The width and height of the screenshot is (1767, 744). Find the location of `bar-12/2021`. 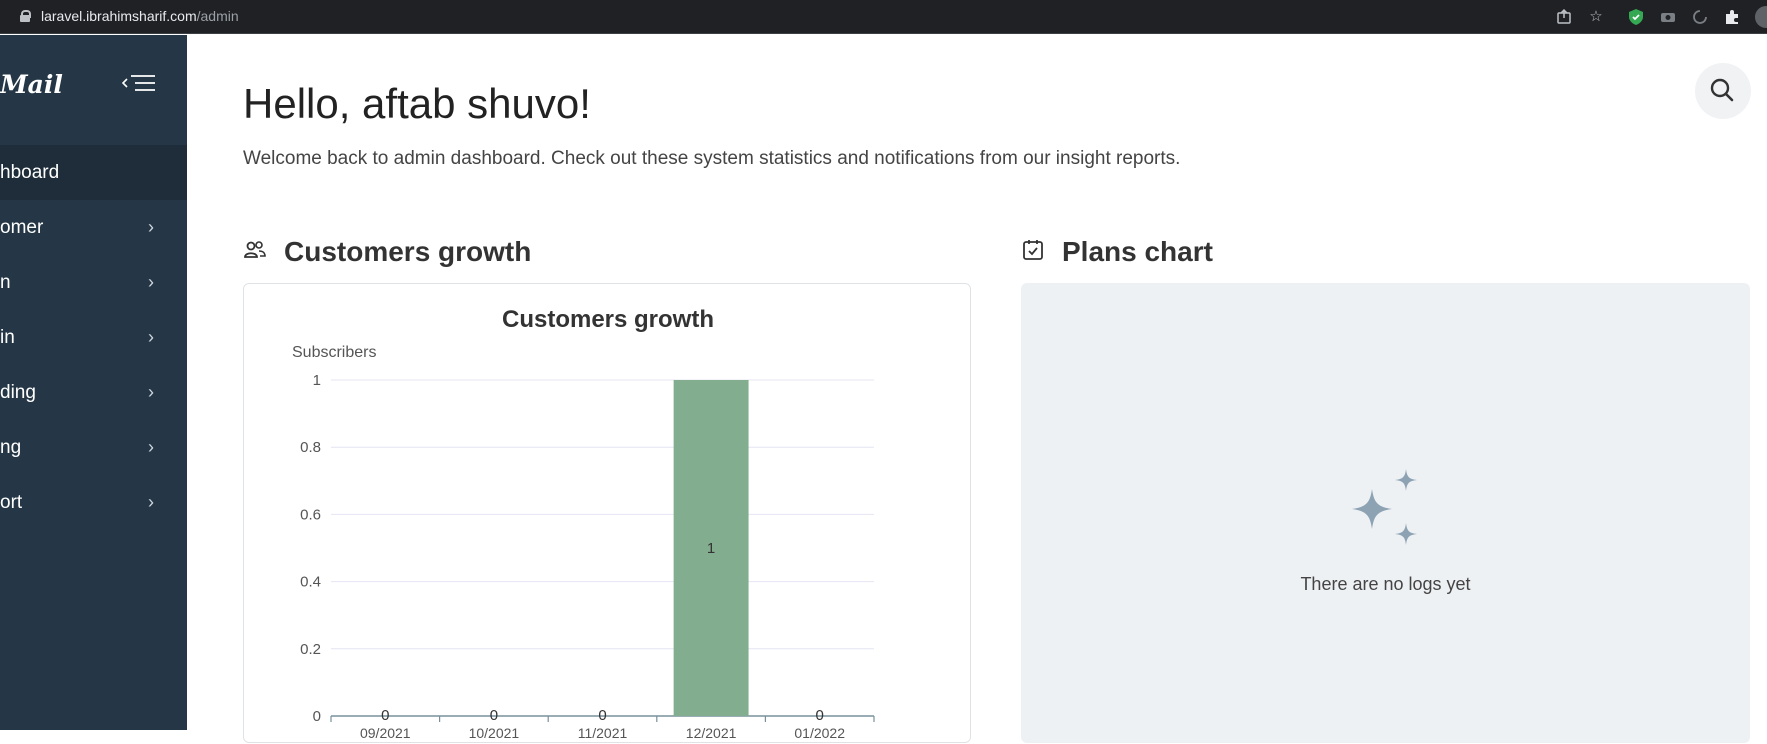

bar-12/2021 is located at coordinates (711, 548).